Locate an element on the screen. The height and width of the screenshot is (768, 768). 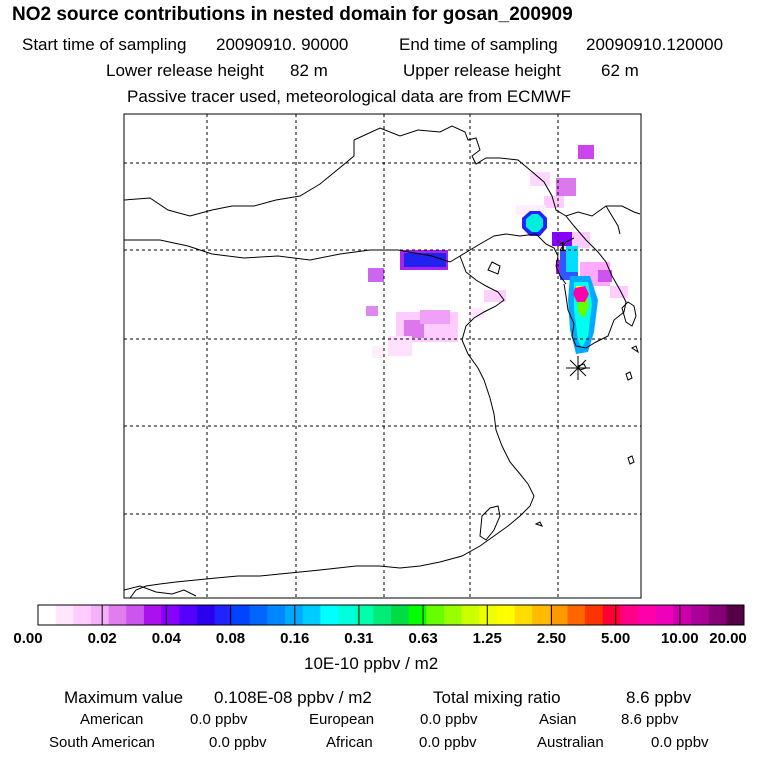
start-time-label: Start time of sampling is located at coordinates (104, 44).